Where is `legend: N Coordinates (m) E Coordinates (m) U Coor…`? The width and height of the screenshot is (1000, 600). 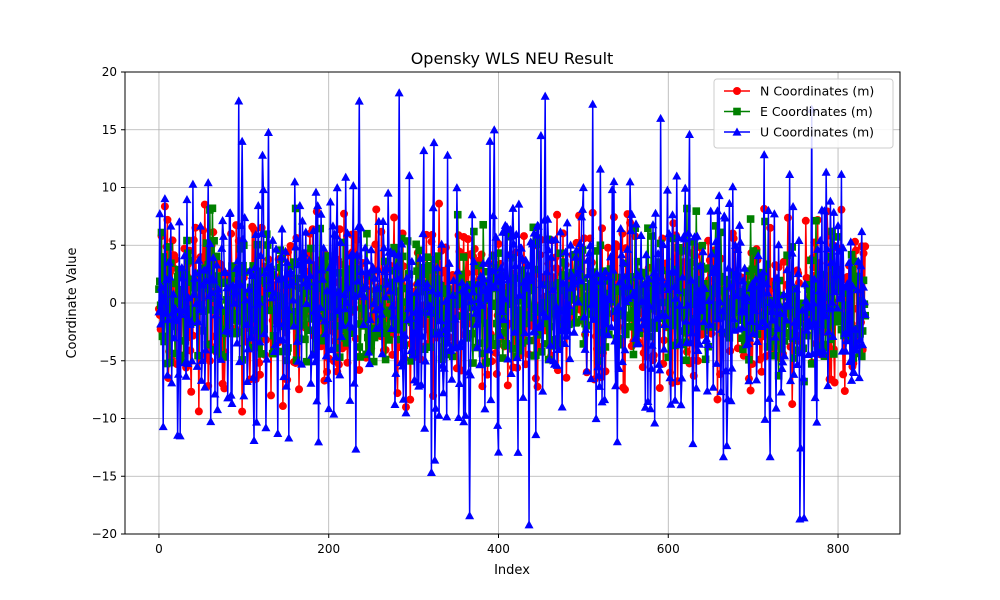
legend: N Coordinates (m) E Coordinates (m) U Coor… is located at coordinates (803, 113).